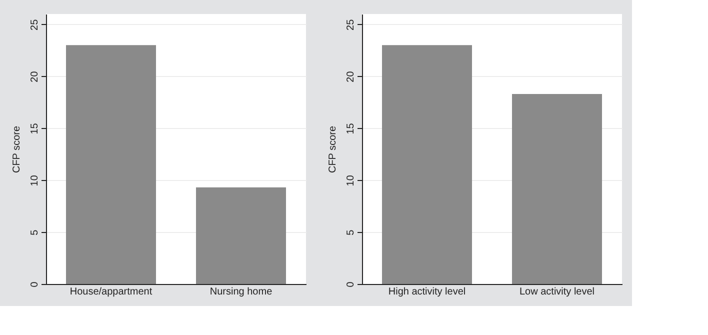 The height and width of the screenshot is (335, 708). What do you see at coordinates (427, 292) in the screenshot?
I see `x-tick-label: High activity level` at bounding box center [427, 292].